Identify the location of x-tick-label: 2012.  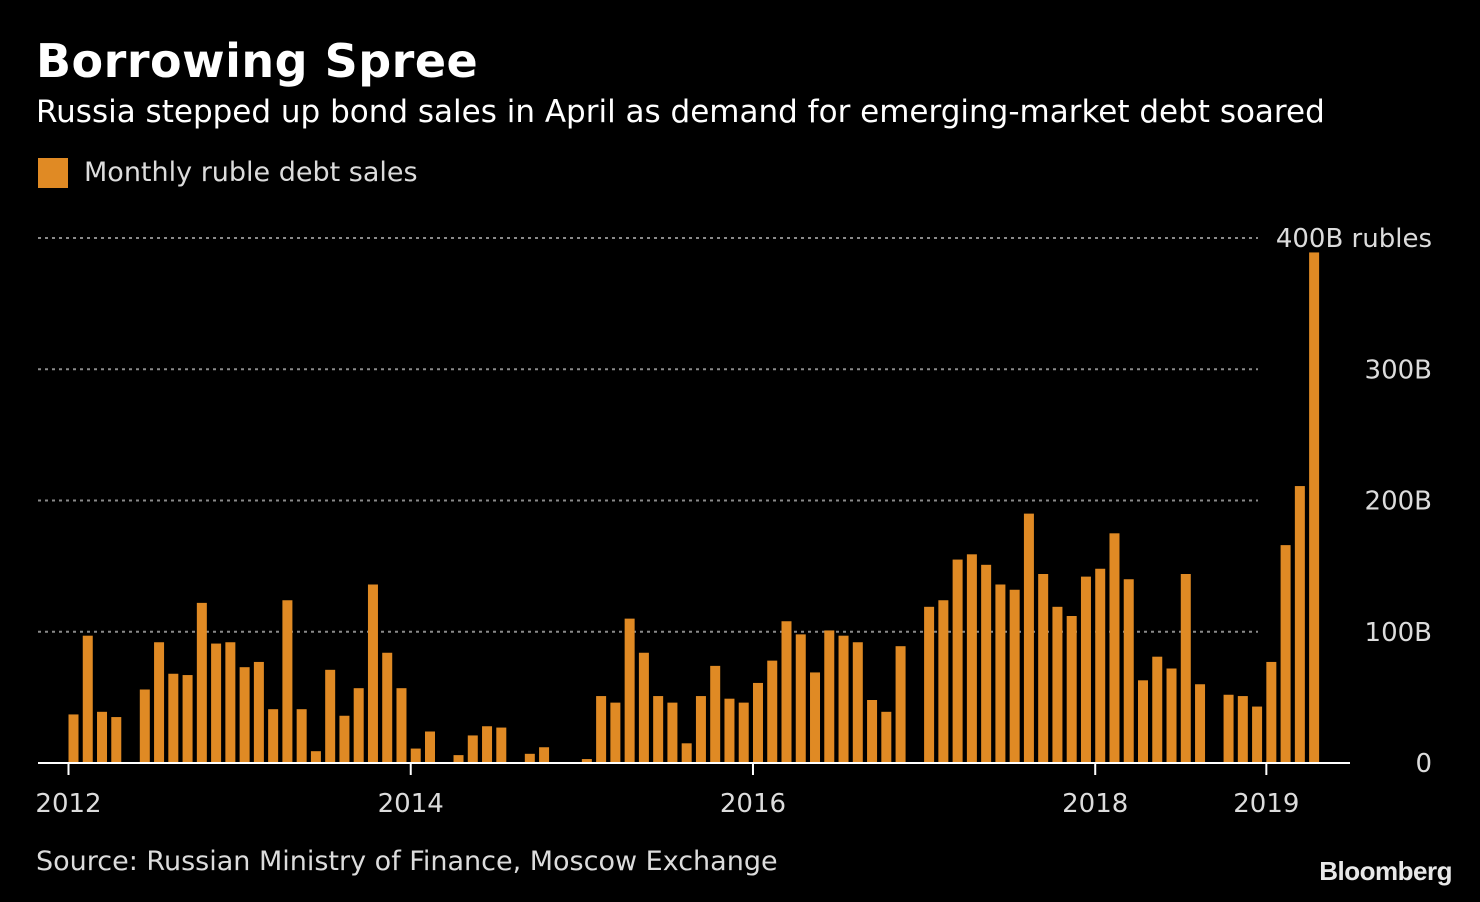
(68, 804).